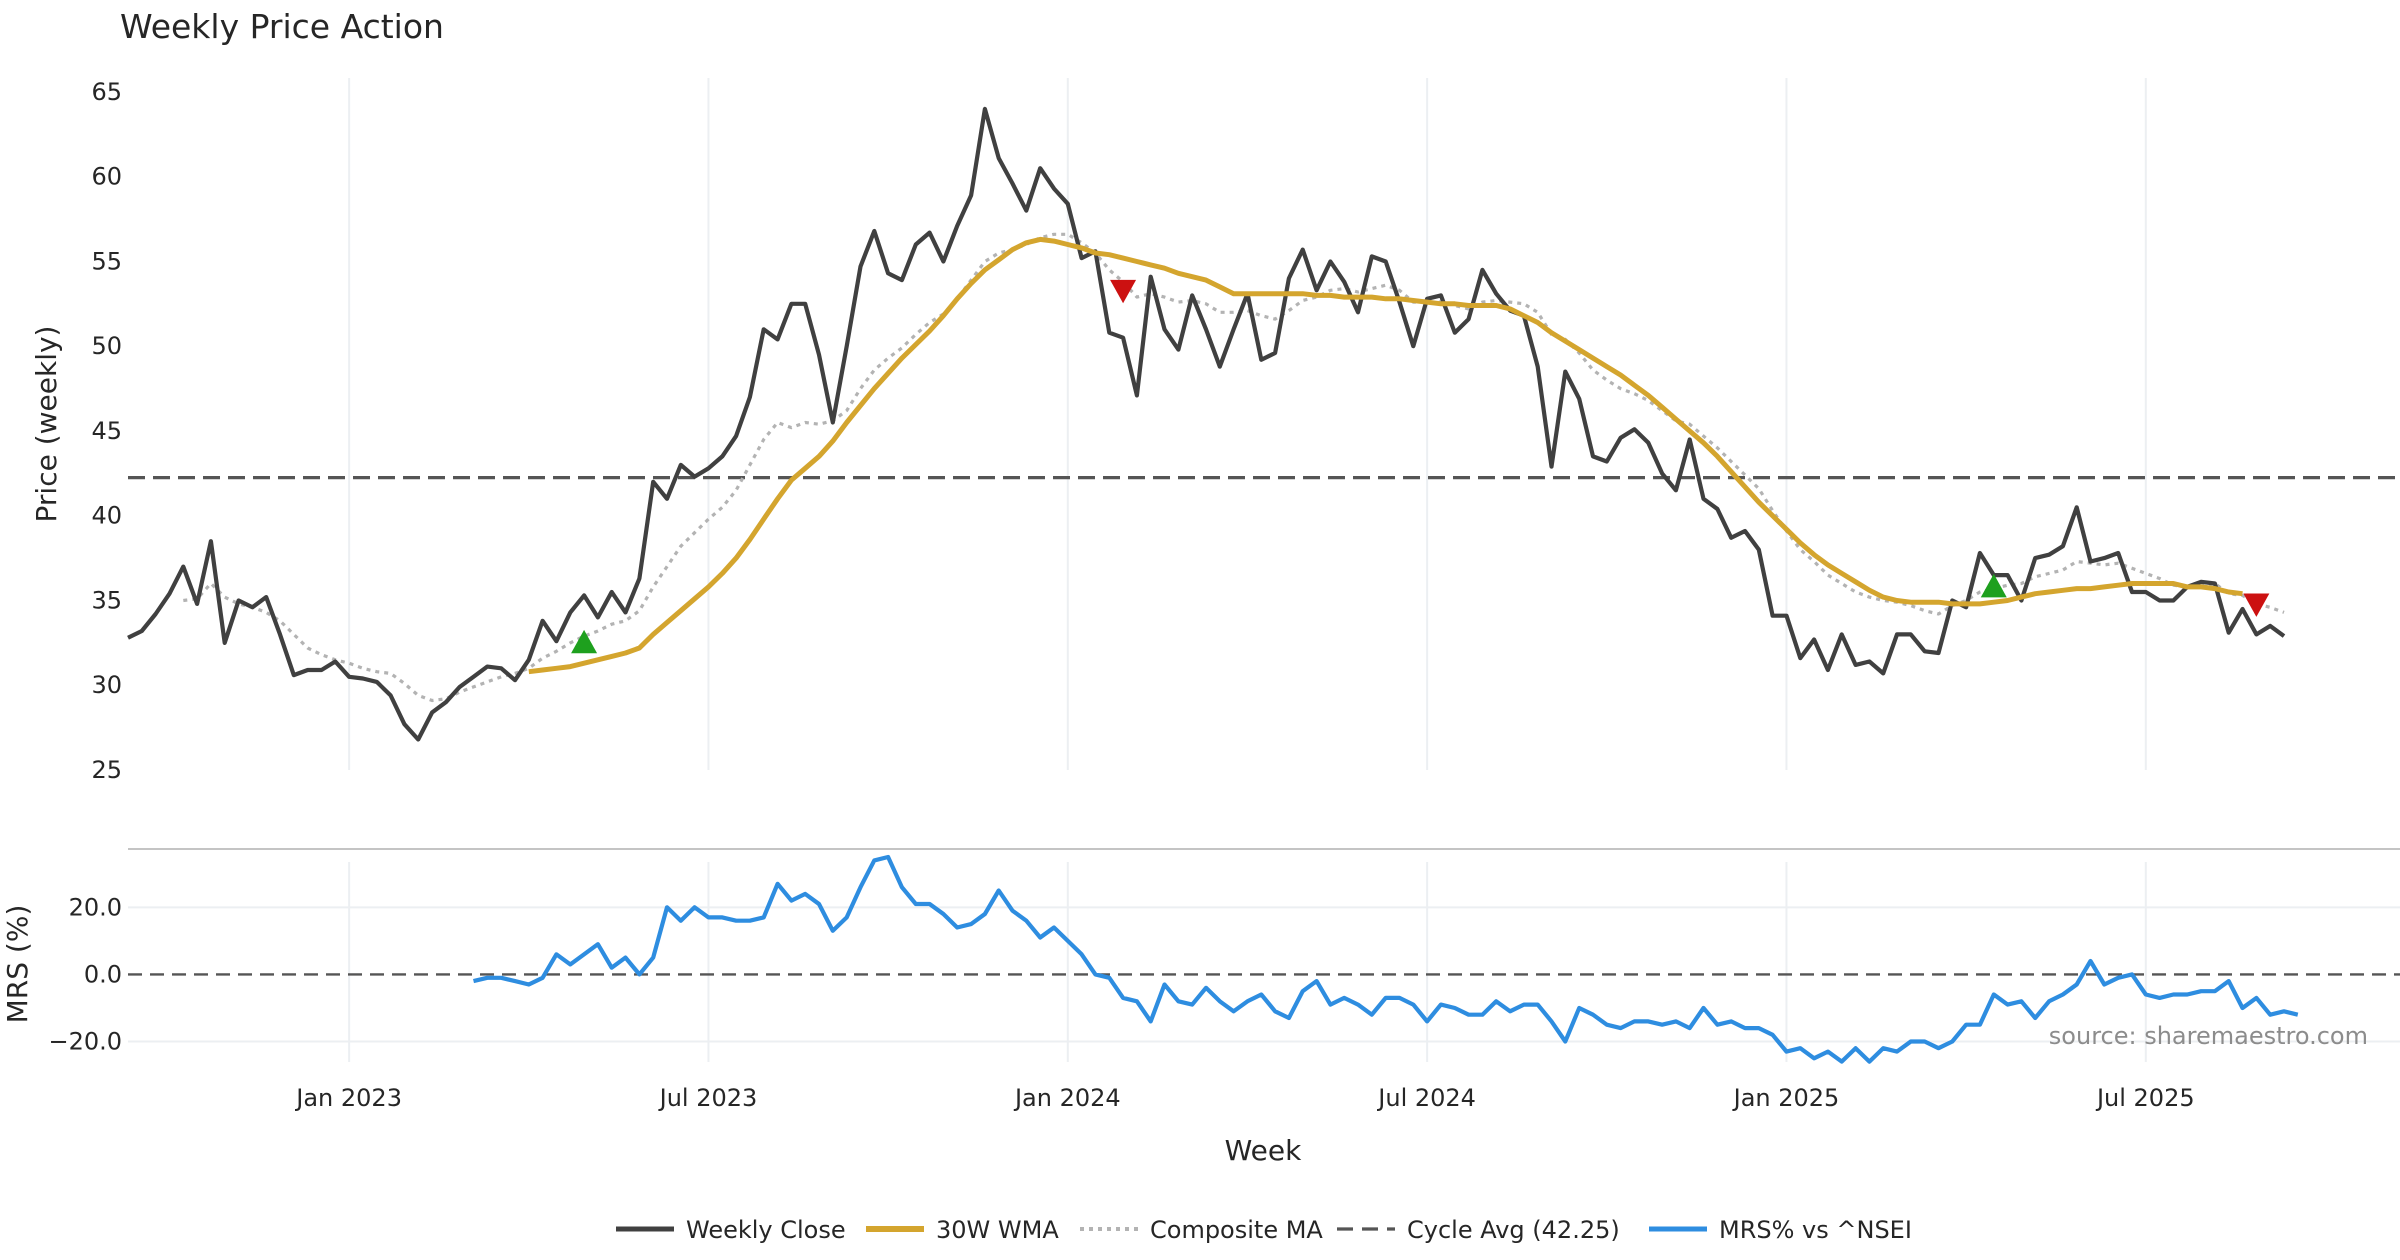 The width and height of the screenshot is (2400, 1260). I want to click on mrs-y-tick-label: 20.0, so click(95, 907).